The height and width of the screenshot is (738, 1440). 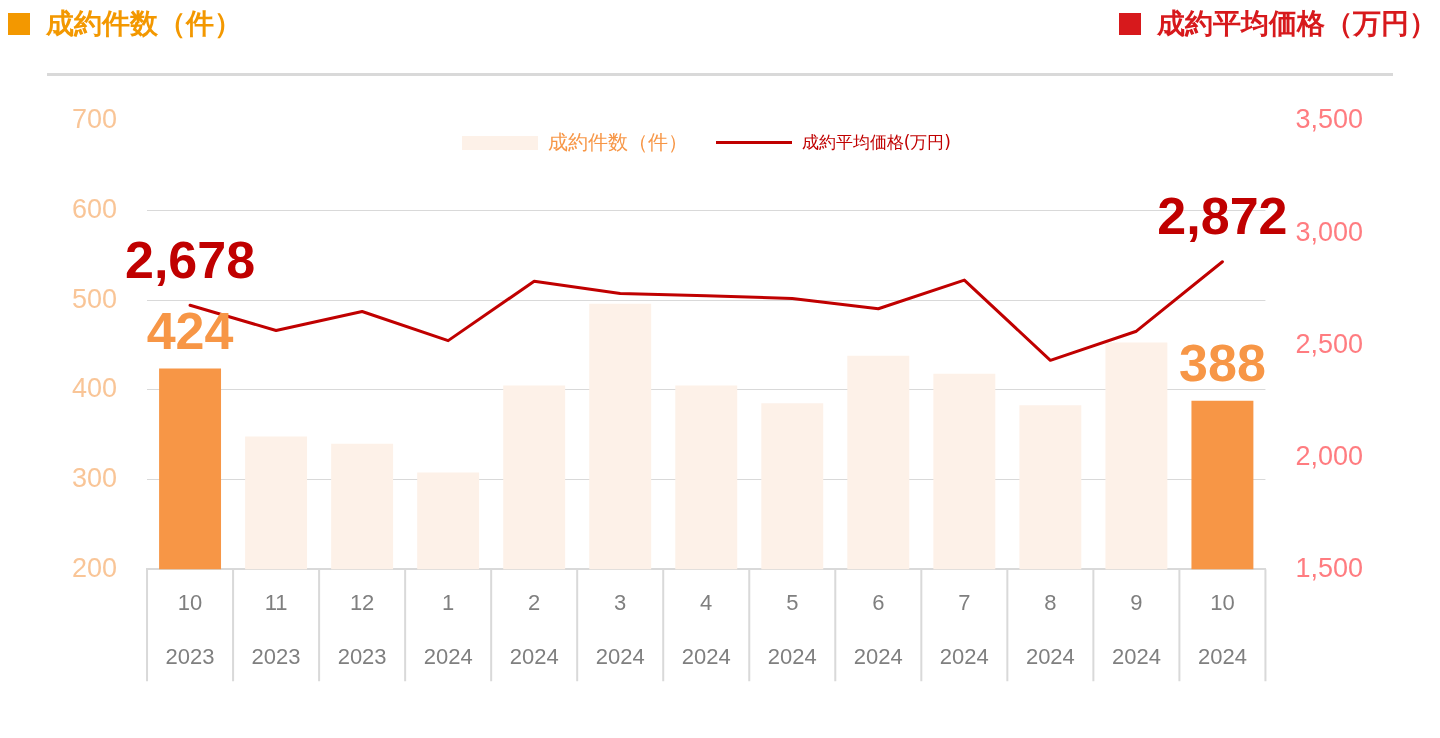 What do you see at coordinates (448, 630) in the screenshot?
I see `category-label: 1 2024` at bounding box center [448, 630].